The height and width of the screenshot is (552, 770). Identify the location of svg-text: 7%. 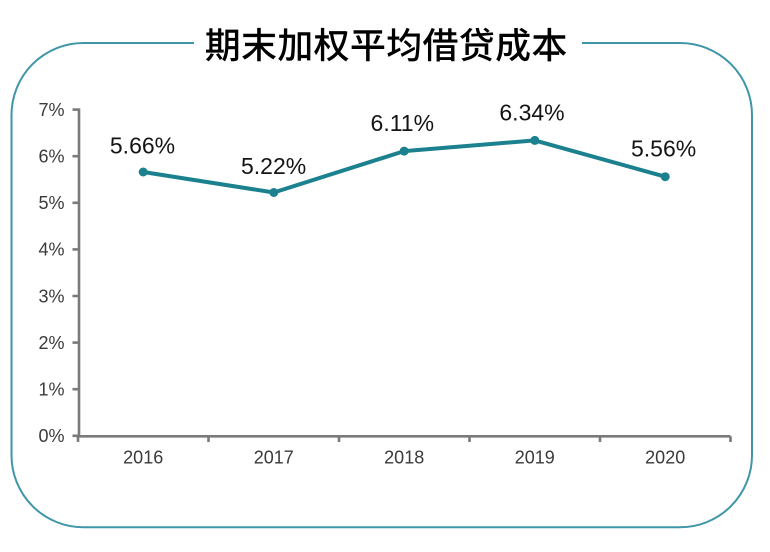
(51, 110).